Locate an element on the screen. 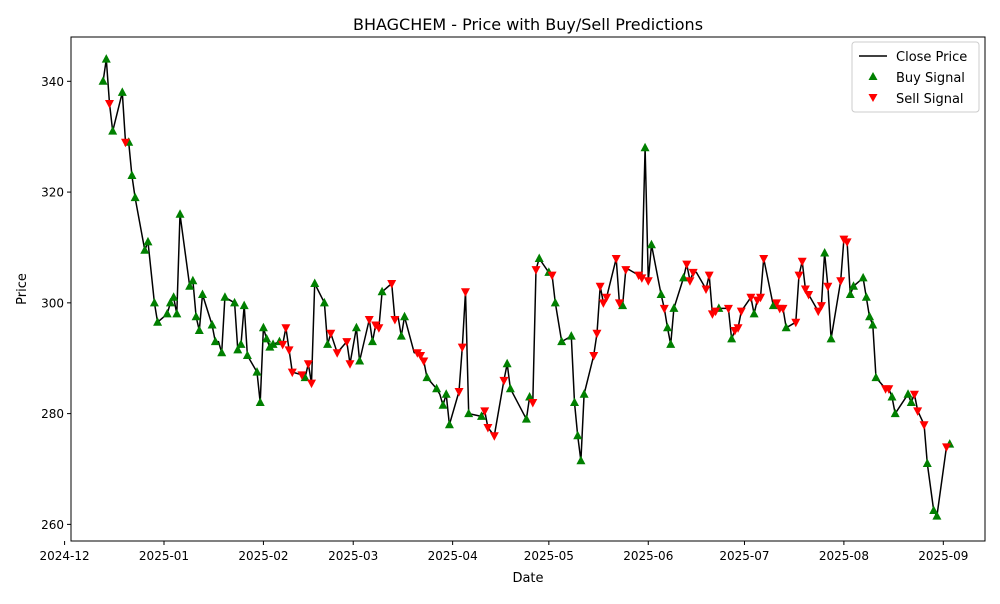 The height and width of the screenshot is (604, 1000). legend: Close Price Buy Signal Sell Signal is located at coordinates (915, 77).